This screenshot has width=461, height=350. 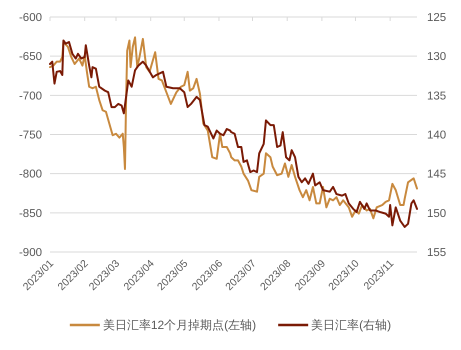 What do you see at coordinates (30, 174) in the screenshot?
I see `y-tick-label: -800` at bounding box center [30, 174].